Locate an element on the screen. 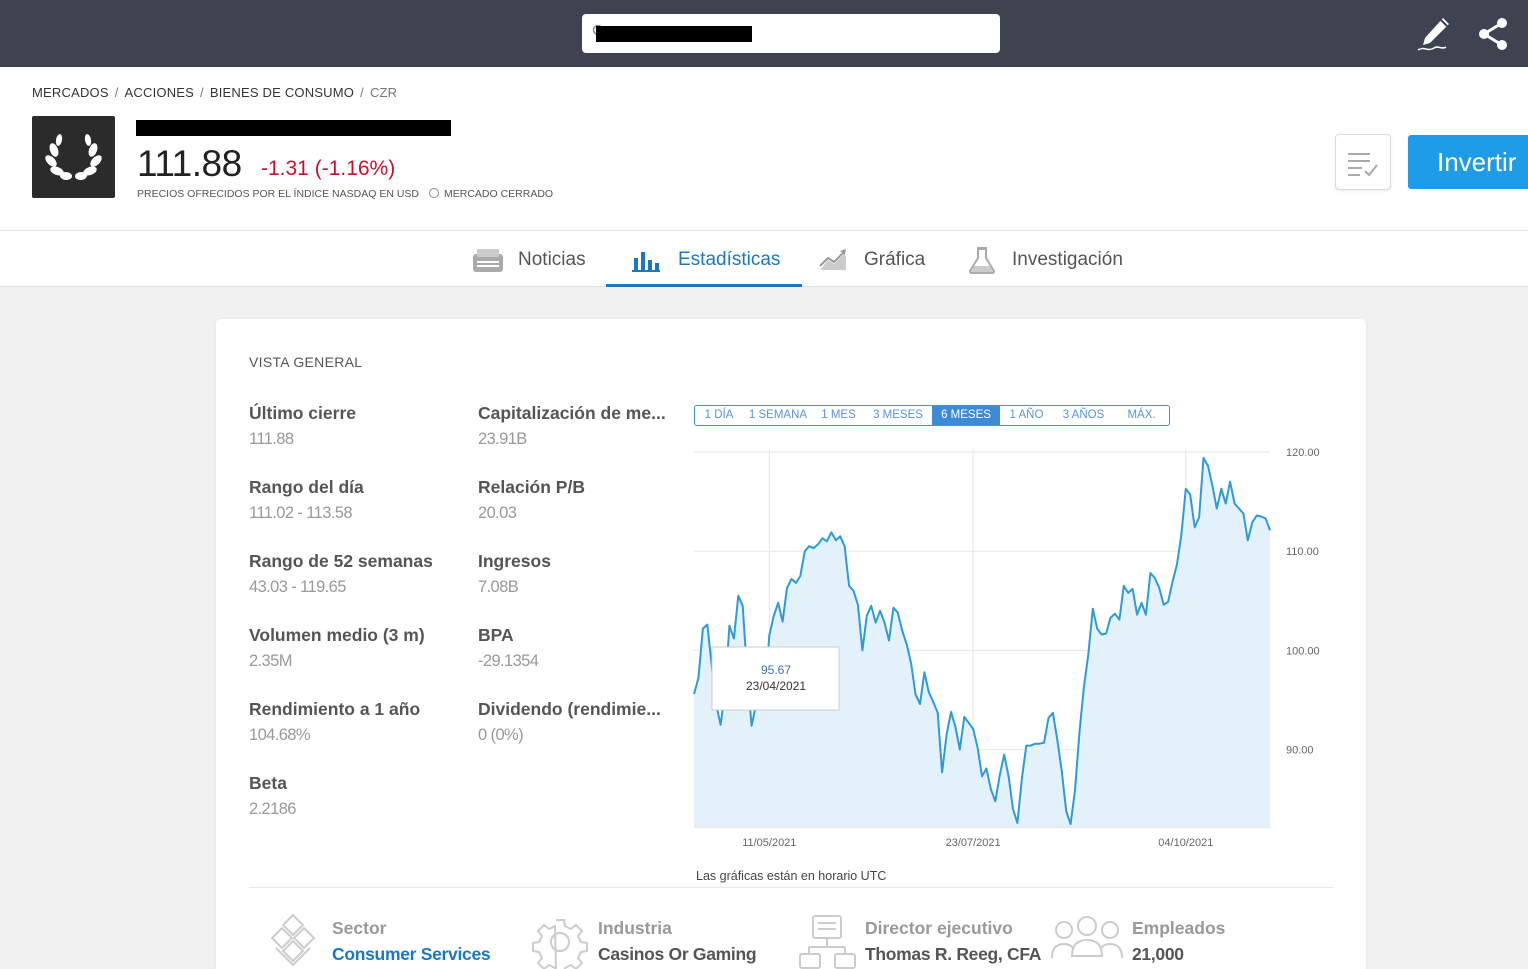 The image size is (1528, 969). watchlist-button is located at coordinates (1363, 162).